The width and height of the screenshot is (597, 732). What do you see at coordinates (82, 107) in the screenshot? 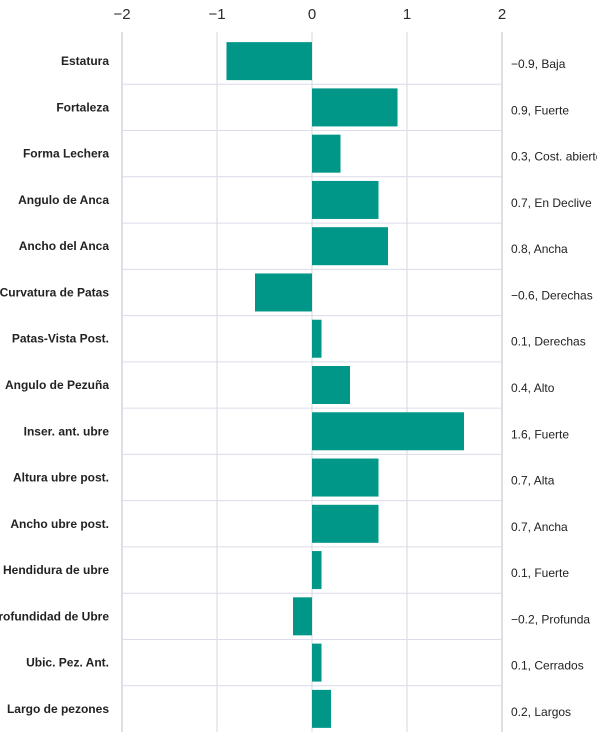
I see `category-label: Fortaleza` at bounding box center [82, 107].